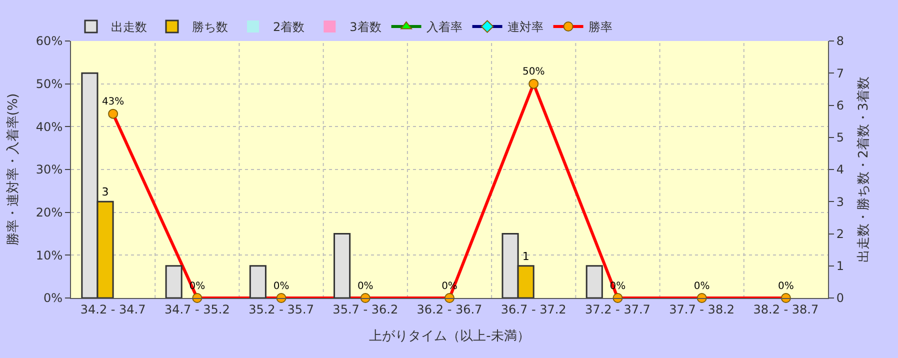 The height and width of the screenshot is (358, 898). Describe the element at coordinates (49, 213) in the screenshot. I see `y-tick-label: 20%` at that location.